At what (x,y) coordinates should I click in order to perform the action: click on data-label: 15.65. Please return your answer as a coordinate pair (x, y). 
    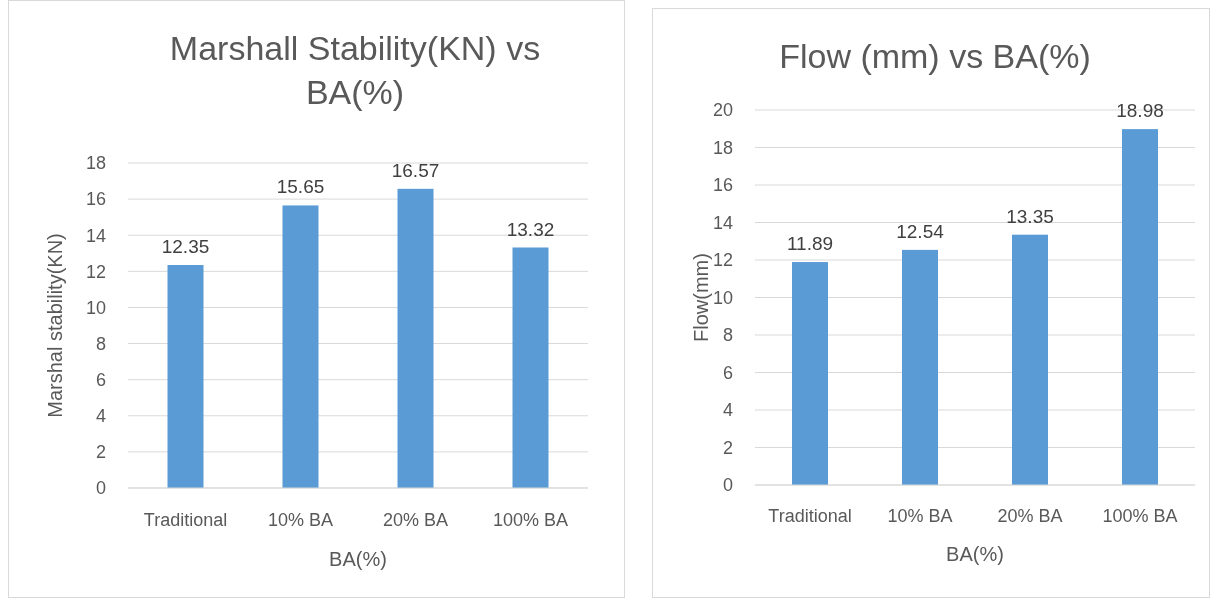
    Looking at the image, I should click on (300, 187).